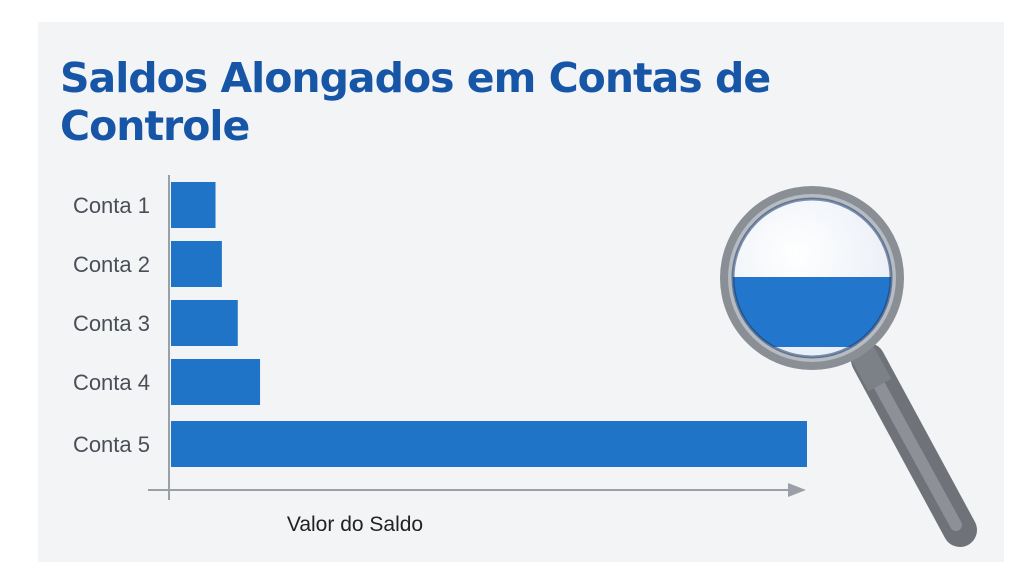  What do you see at coordinates (111, 382) in the screenshot?
I see `category-label-4: Conta 4` at bounding box center [111, 382].